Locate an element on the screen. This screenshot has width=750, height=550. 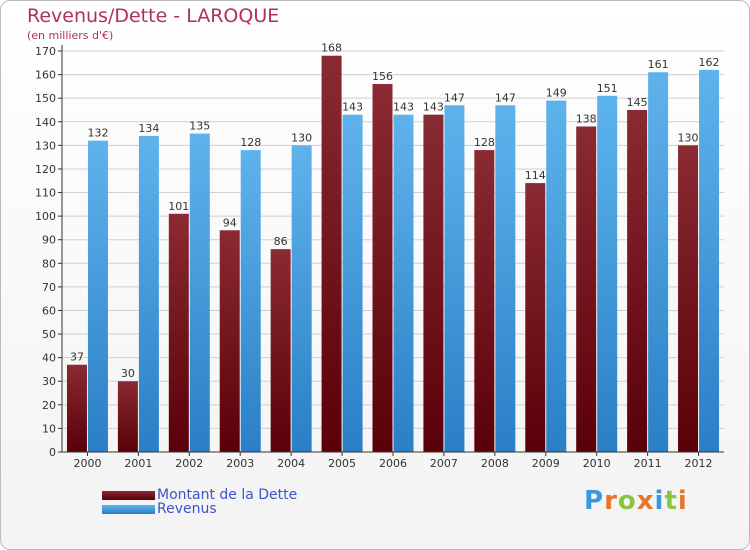
legend-label-revenus: Revenus is located at coordinates (187, 509).